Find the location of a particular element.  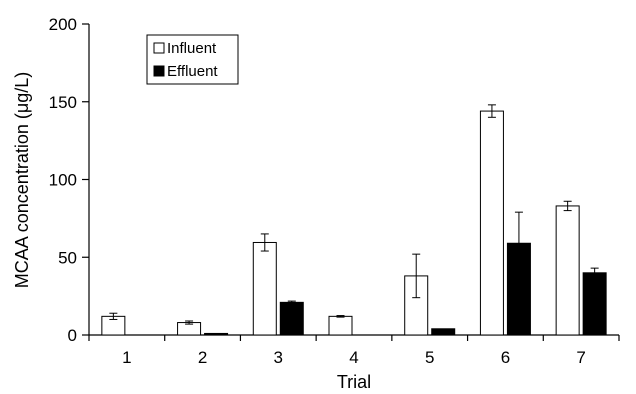

x-tick-label: 3 is located at coordinates (278, 357).